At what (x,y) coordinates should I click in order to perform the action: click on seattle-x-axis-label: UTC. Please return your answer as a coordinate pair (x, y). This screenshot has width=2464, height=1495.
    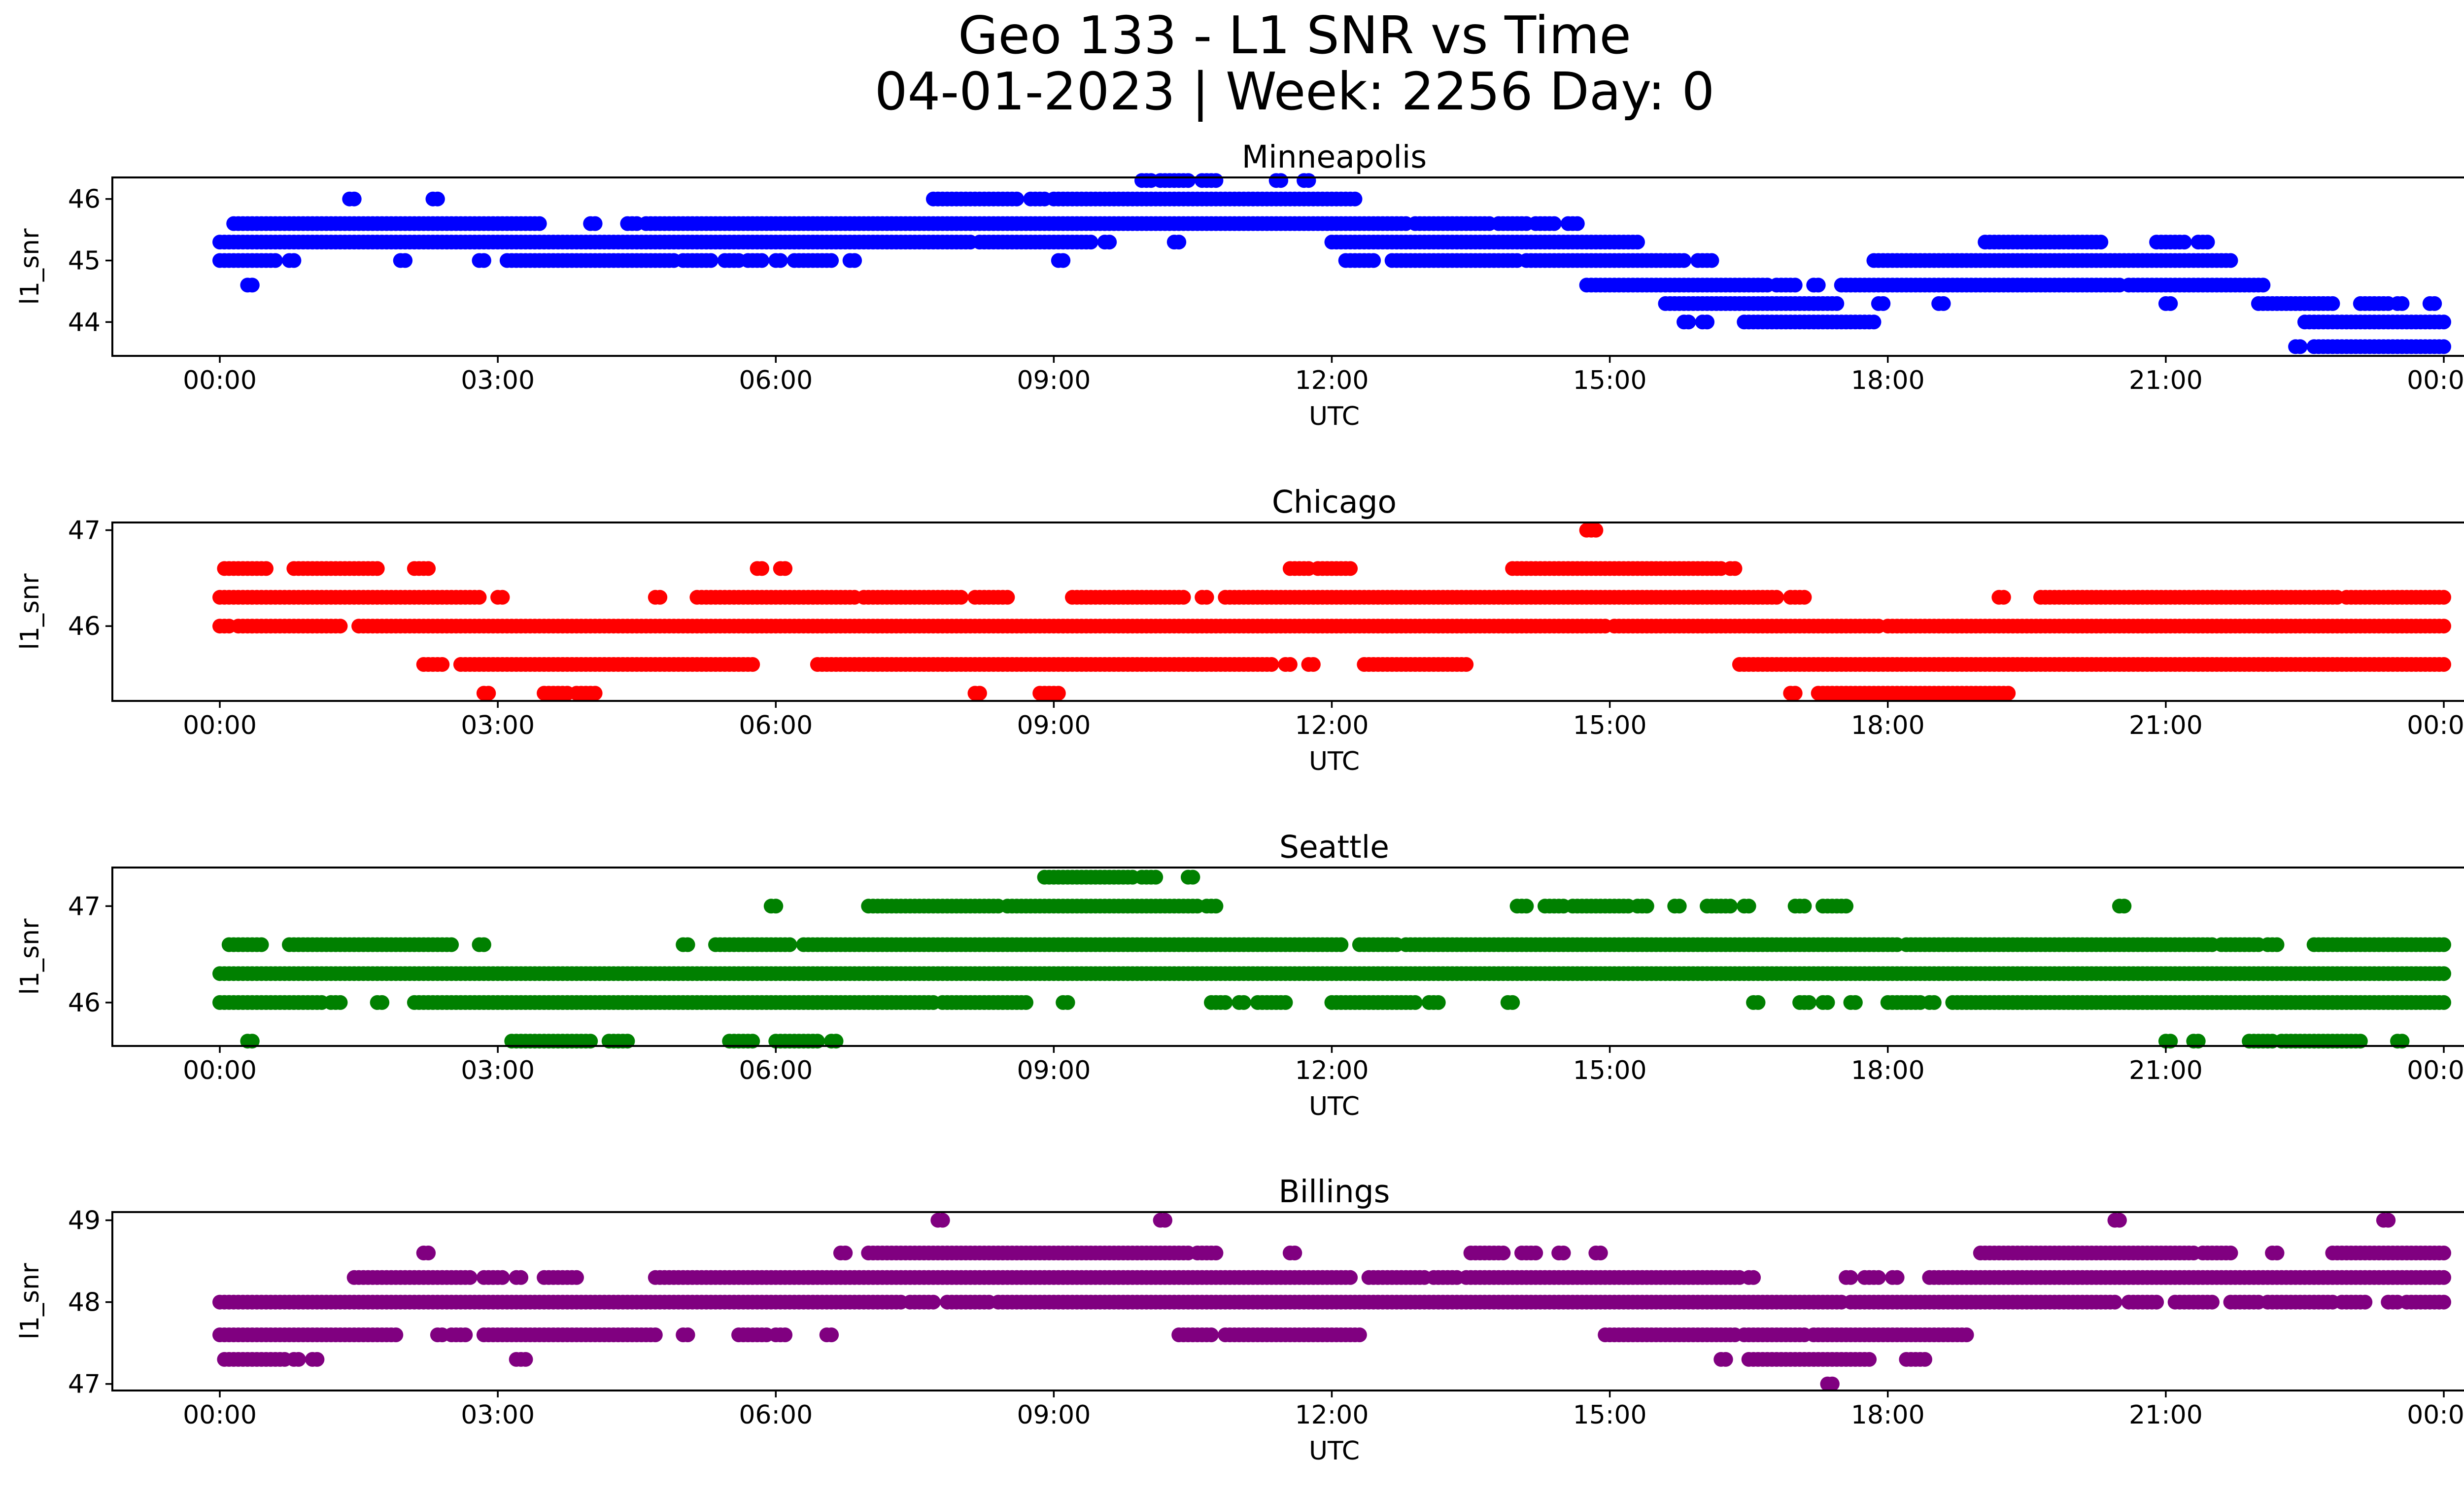
    Looking at the image, I should click on (1334, 1106).